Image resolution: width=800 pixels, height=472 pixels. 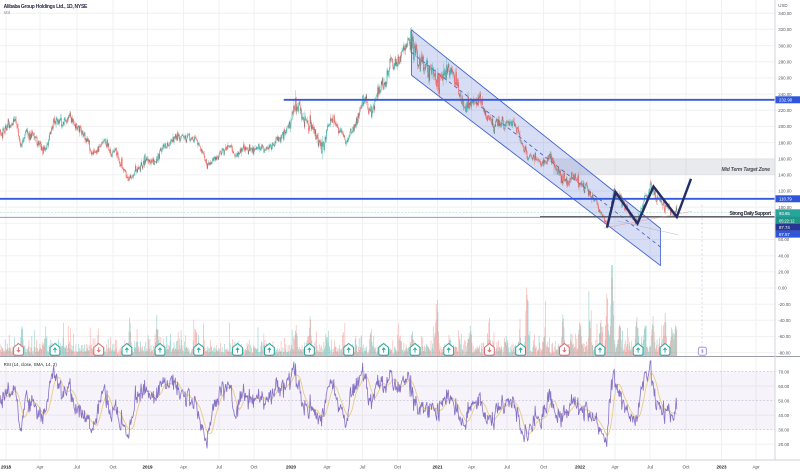 I want to click on svg-text: 340.00, so click(x=785, y=13).